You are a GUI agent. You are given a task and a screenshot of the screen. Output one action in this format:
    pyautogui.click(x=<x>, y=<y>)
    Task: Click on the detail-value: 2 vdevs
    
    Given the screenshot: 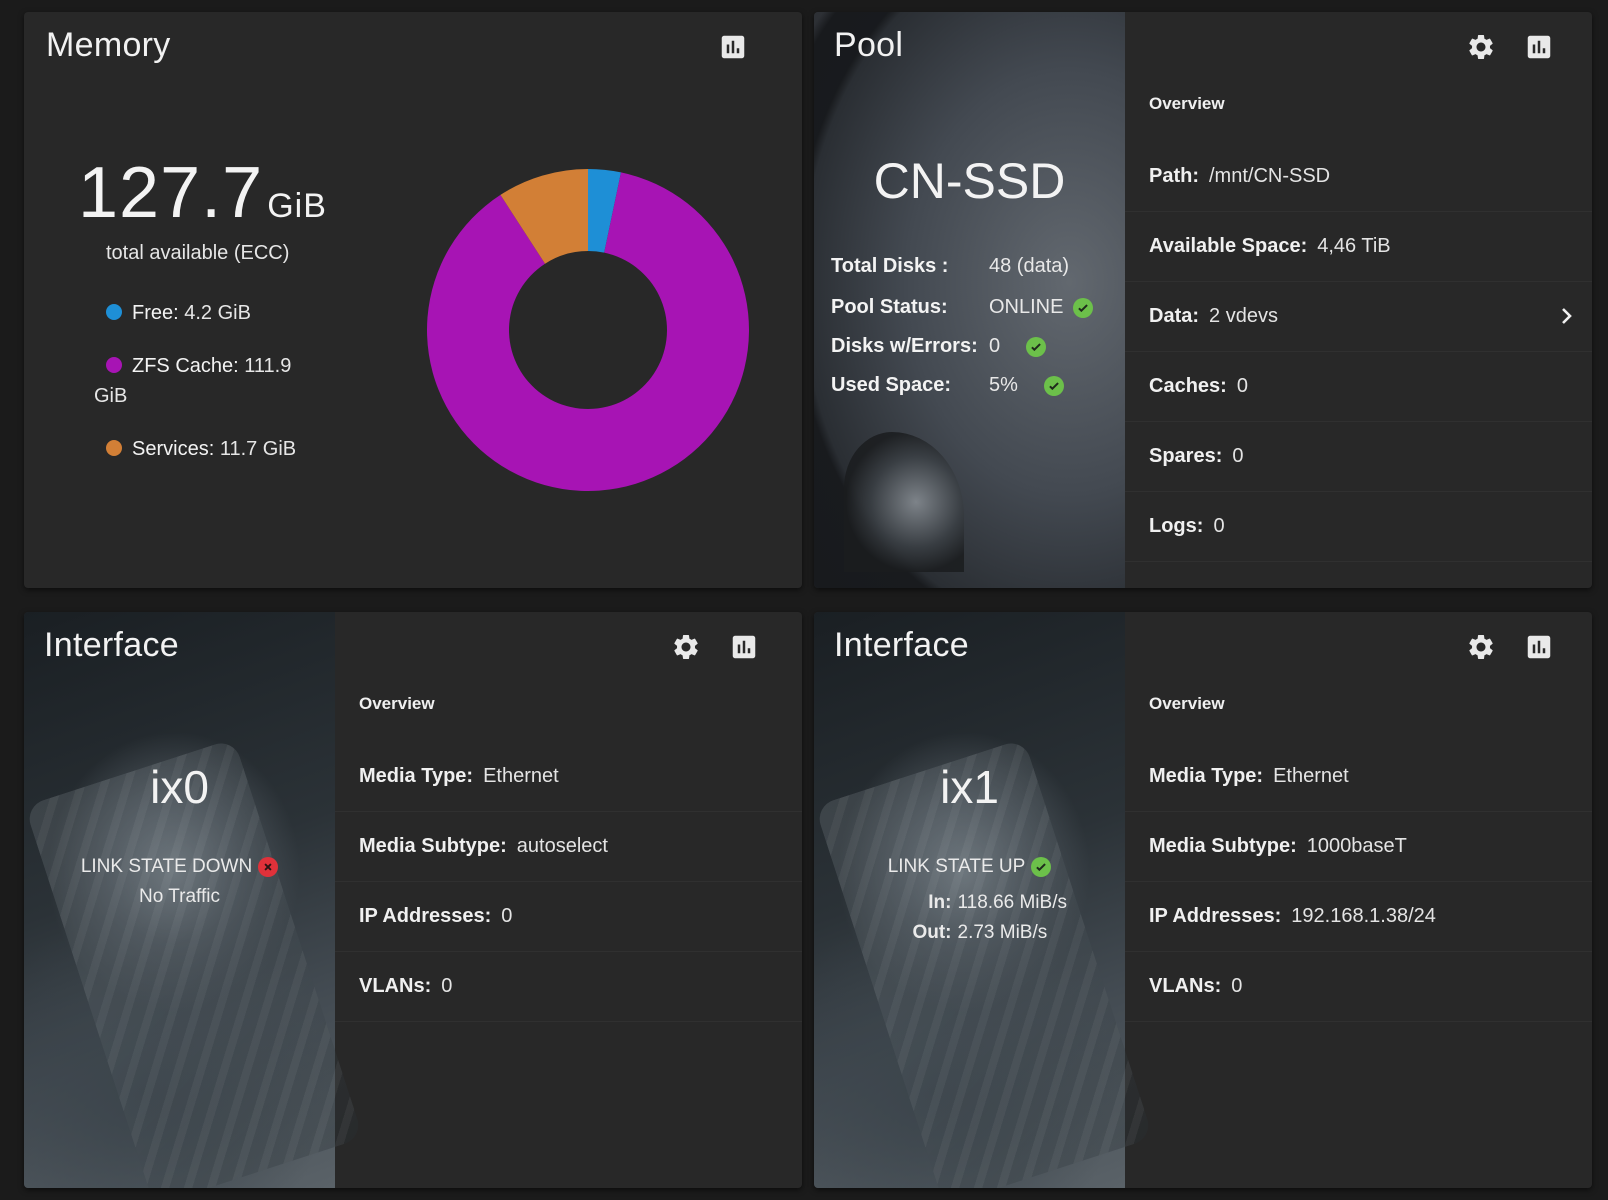 What is the action you would take?
    pyautogui.click(x=1243, y=316)
    